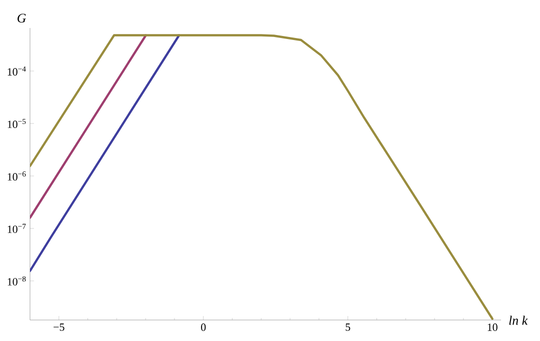 The width and height of the screenshot is (540, 341). What do you see at coordinates (348, 327) in the screenshot?
I see `x-tick-label: 5` at bounding box center [348, 327].